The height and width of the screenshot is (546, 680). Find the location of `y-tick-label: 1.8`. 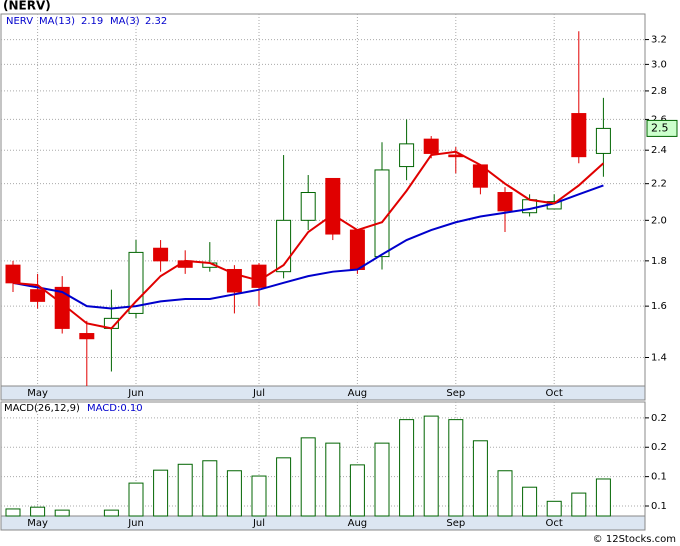

y-tick-label: 1.8 is located at coordinates (659, 261).